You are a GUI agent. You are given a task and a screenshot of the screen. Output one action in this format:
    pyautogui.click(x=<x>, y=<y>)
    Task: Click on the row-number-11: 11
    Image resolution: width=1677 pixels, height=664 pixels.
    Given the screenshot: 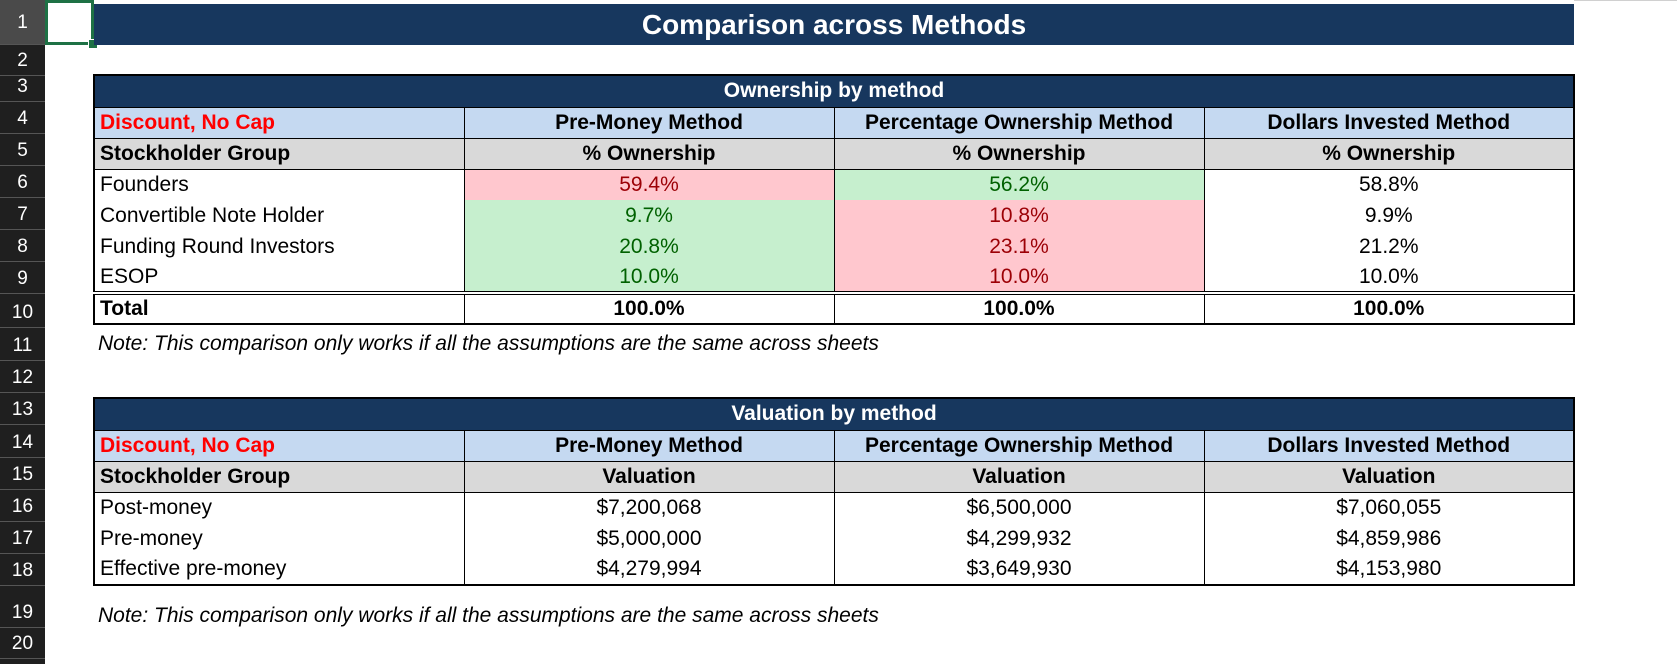 What is the action you would take?
    pyautogui.click(x=22, y=345)
    